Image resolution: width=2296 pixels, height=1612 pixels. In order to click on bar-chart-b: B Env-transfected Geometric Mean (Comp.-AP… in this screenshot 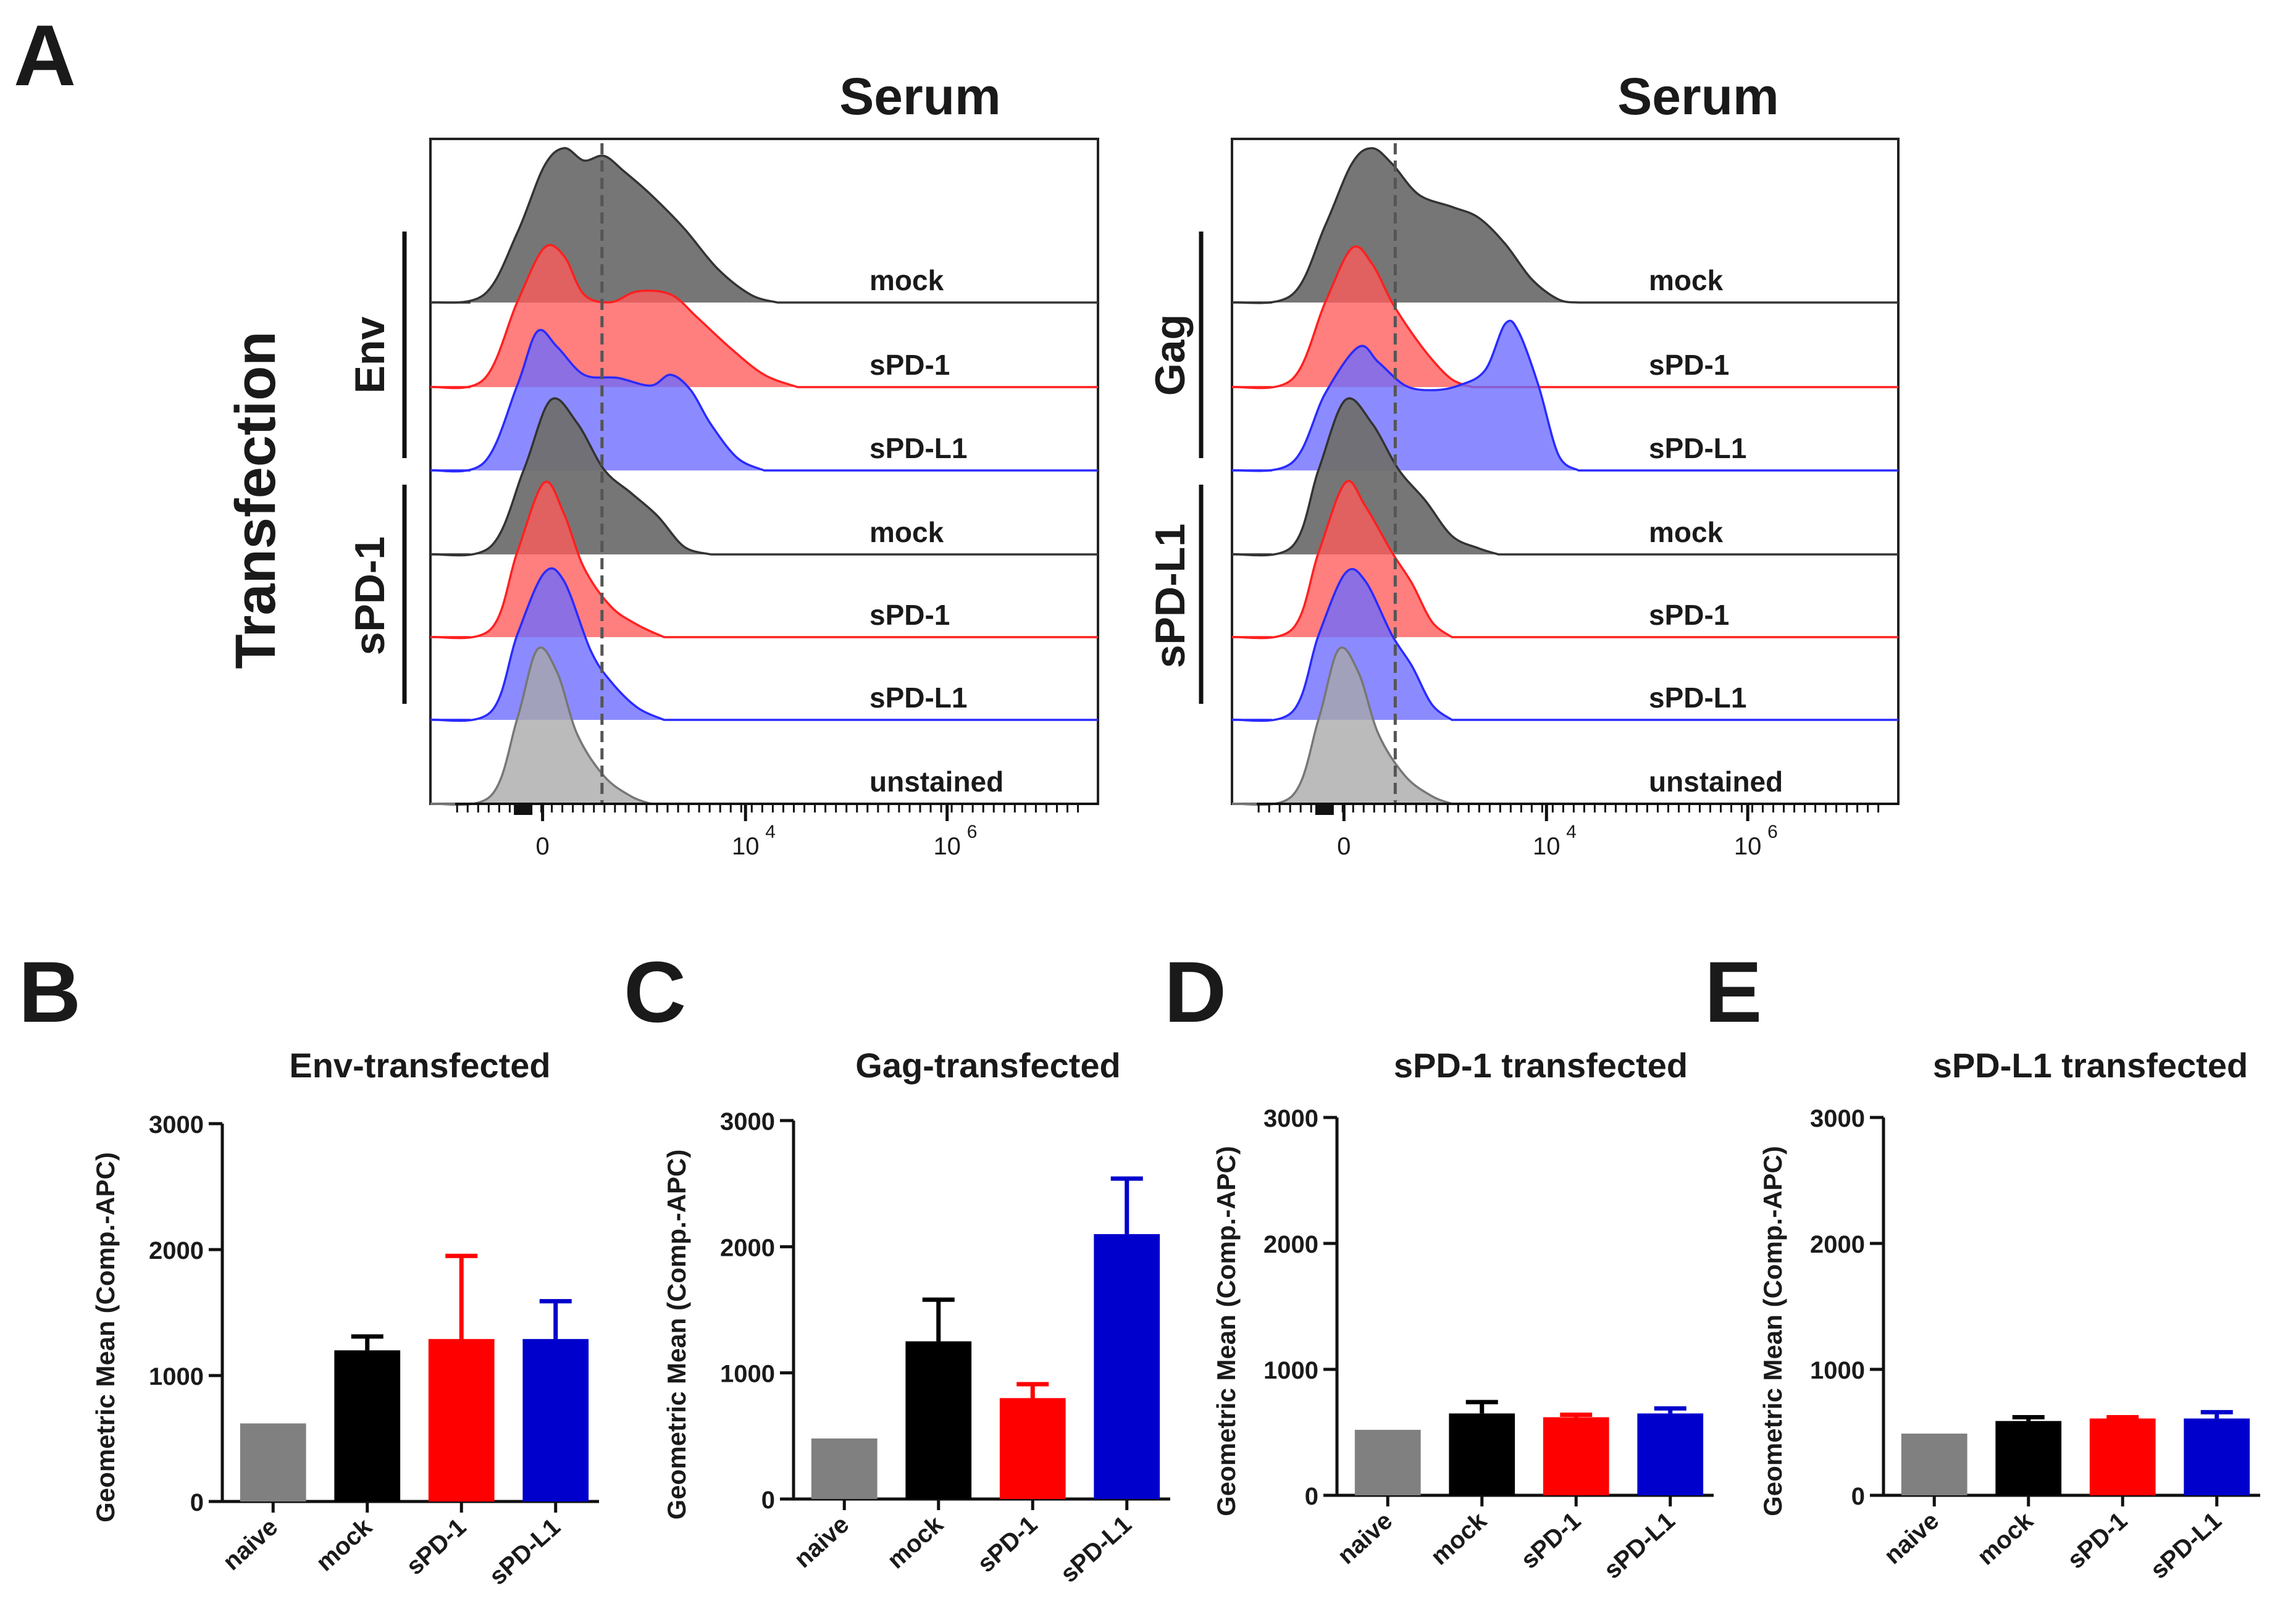, I will do `click(309, 1267)`.